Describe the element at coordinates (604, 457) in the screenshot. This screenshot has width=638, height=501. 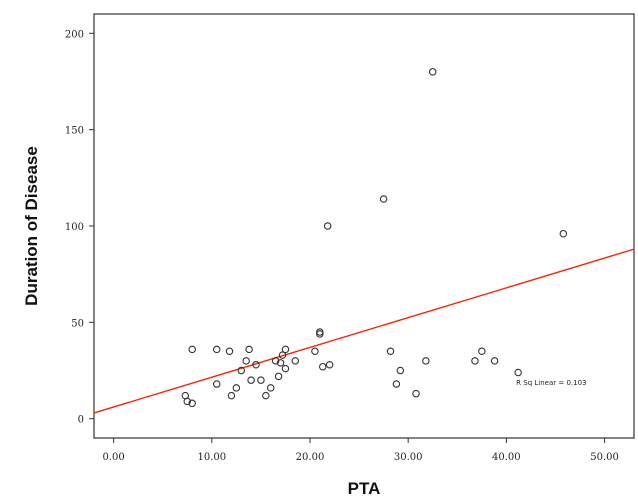
I see `x-tick-label: 50.00` at that location.